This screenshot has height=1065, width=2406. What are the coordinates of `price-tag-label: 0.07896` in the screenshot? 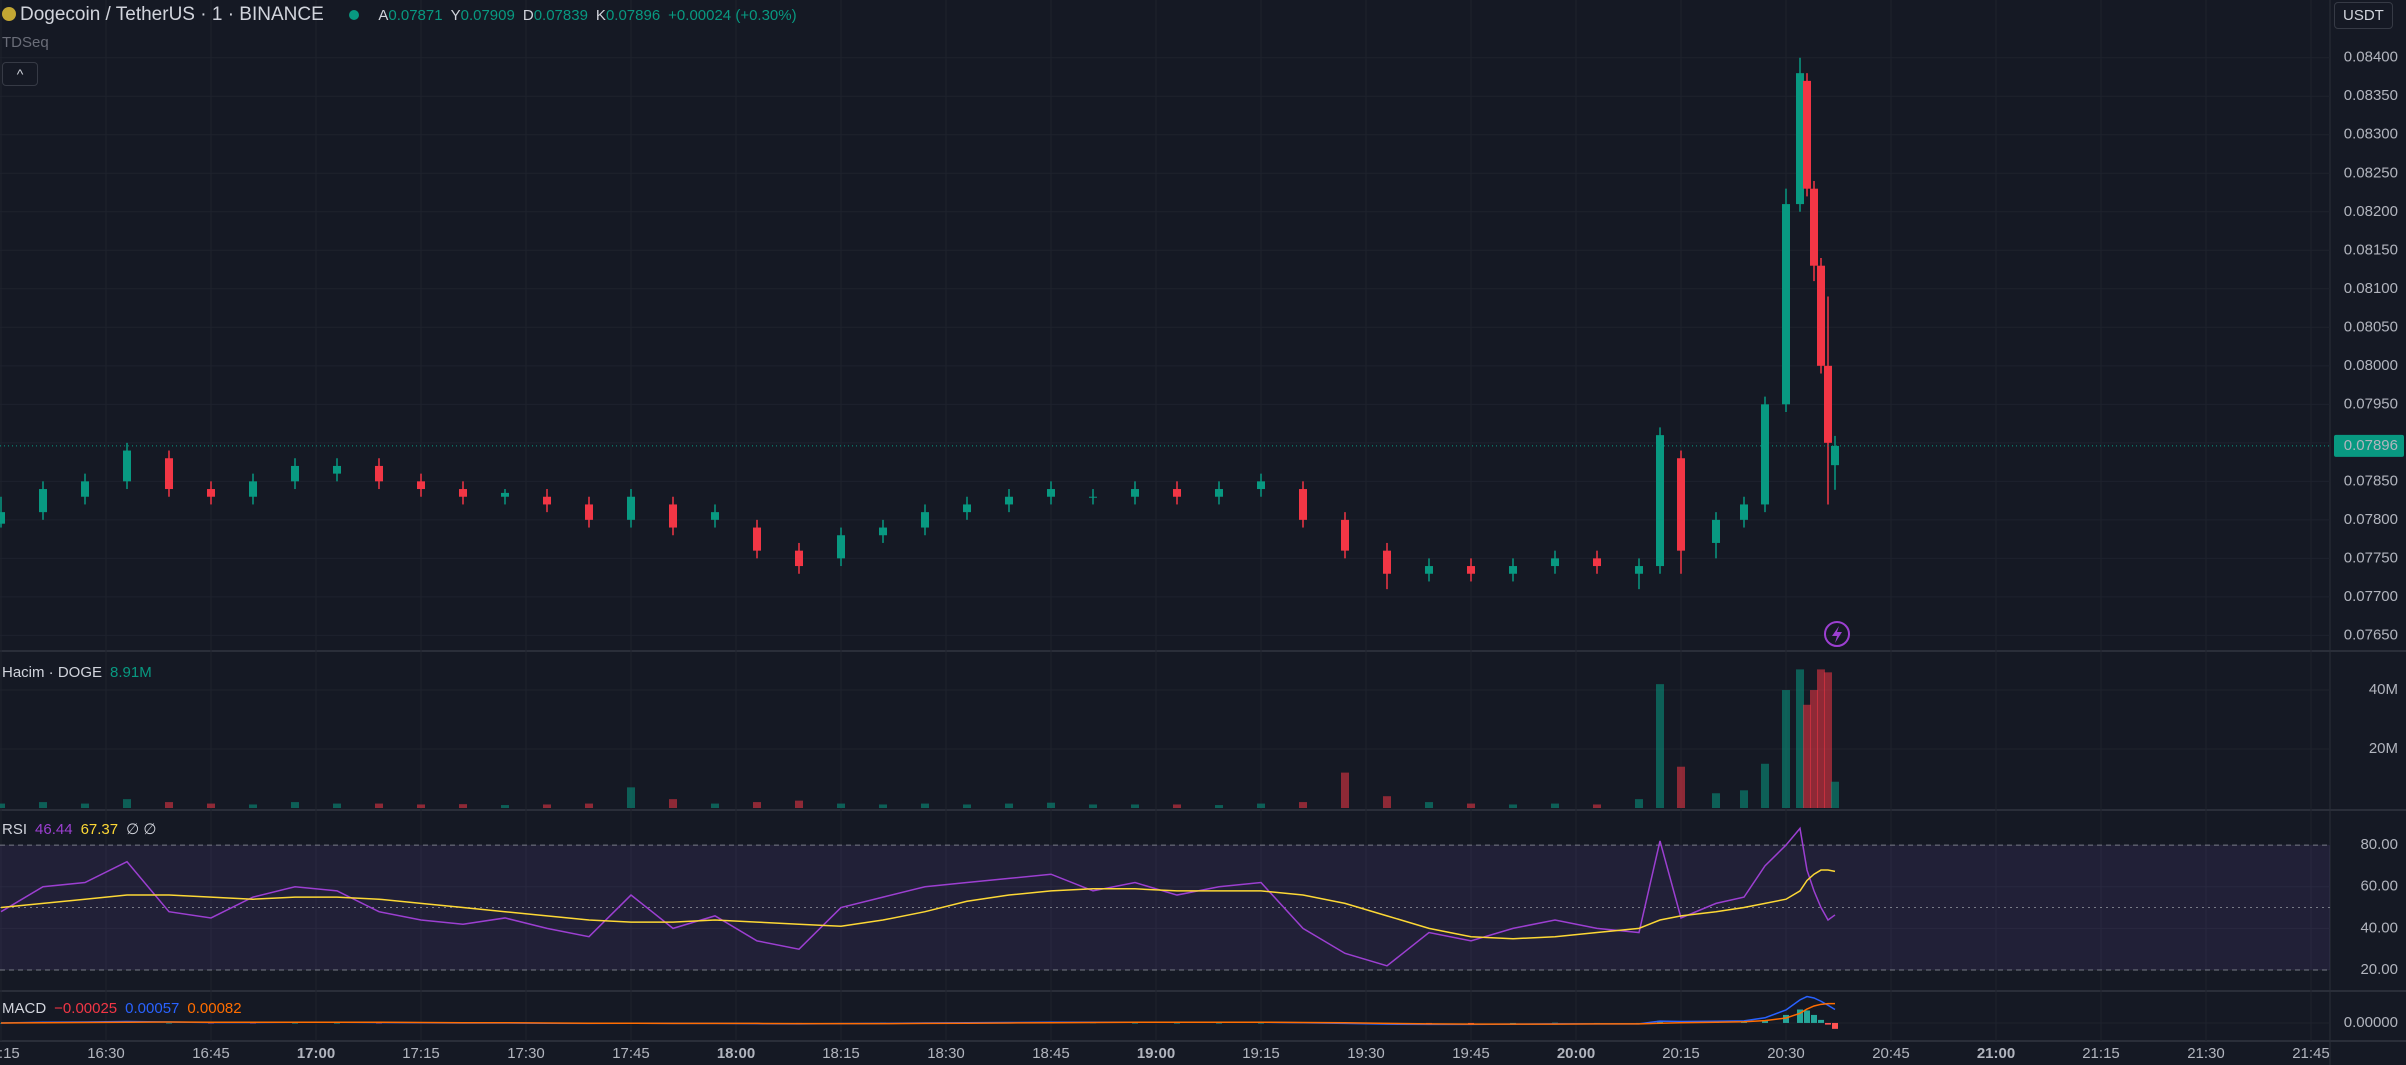 It's located at (2371, 445).